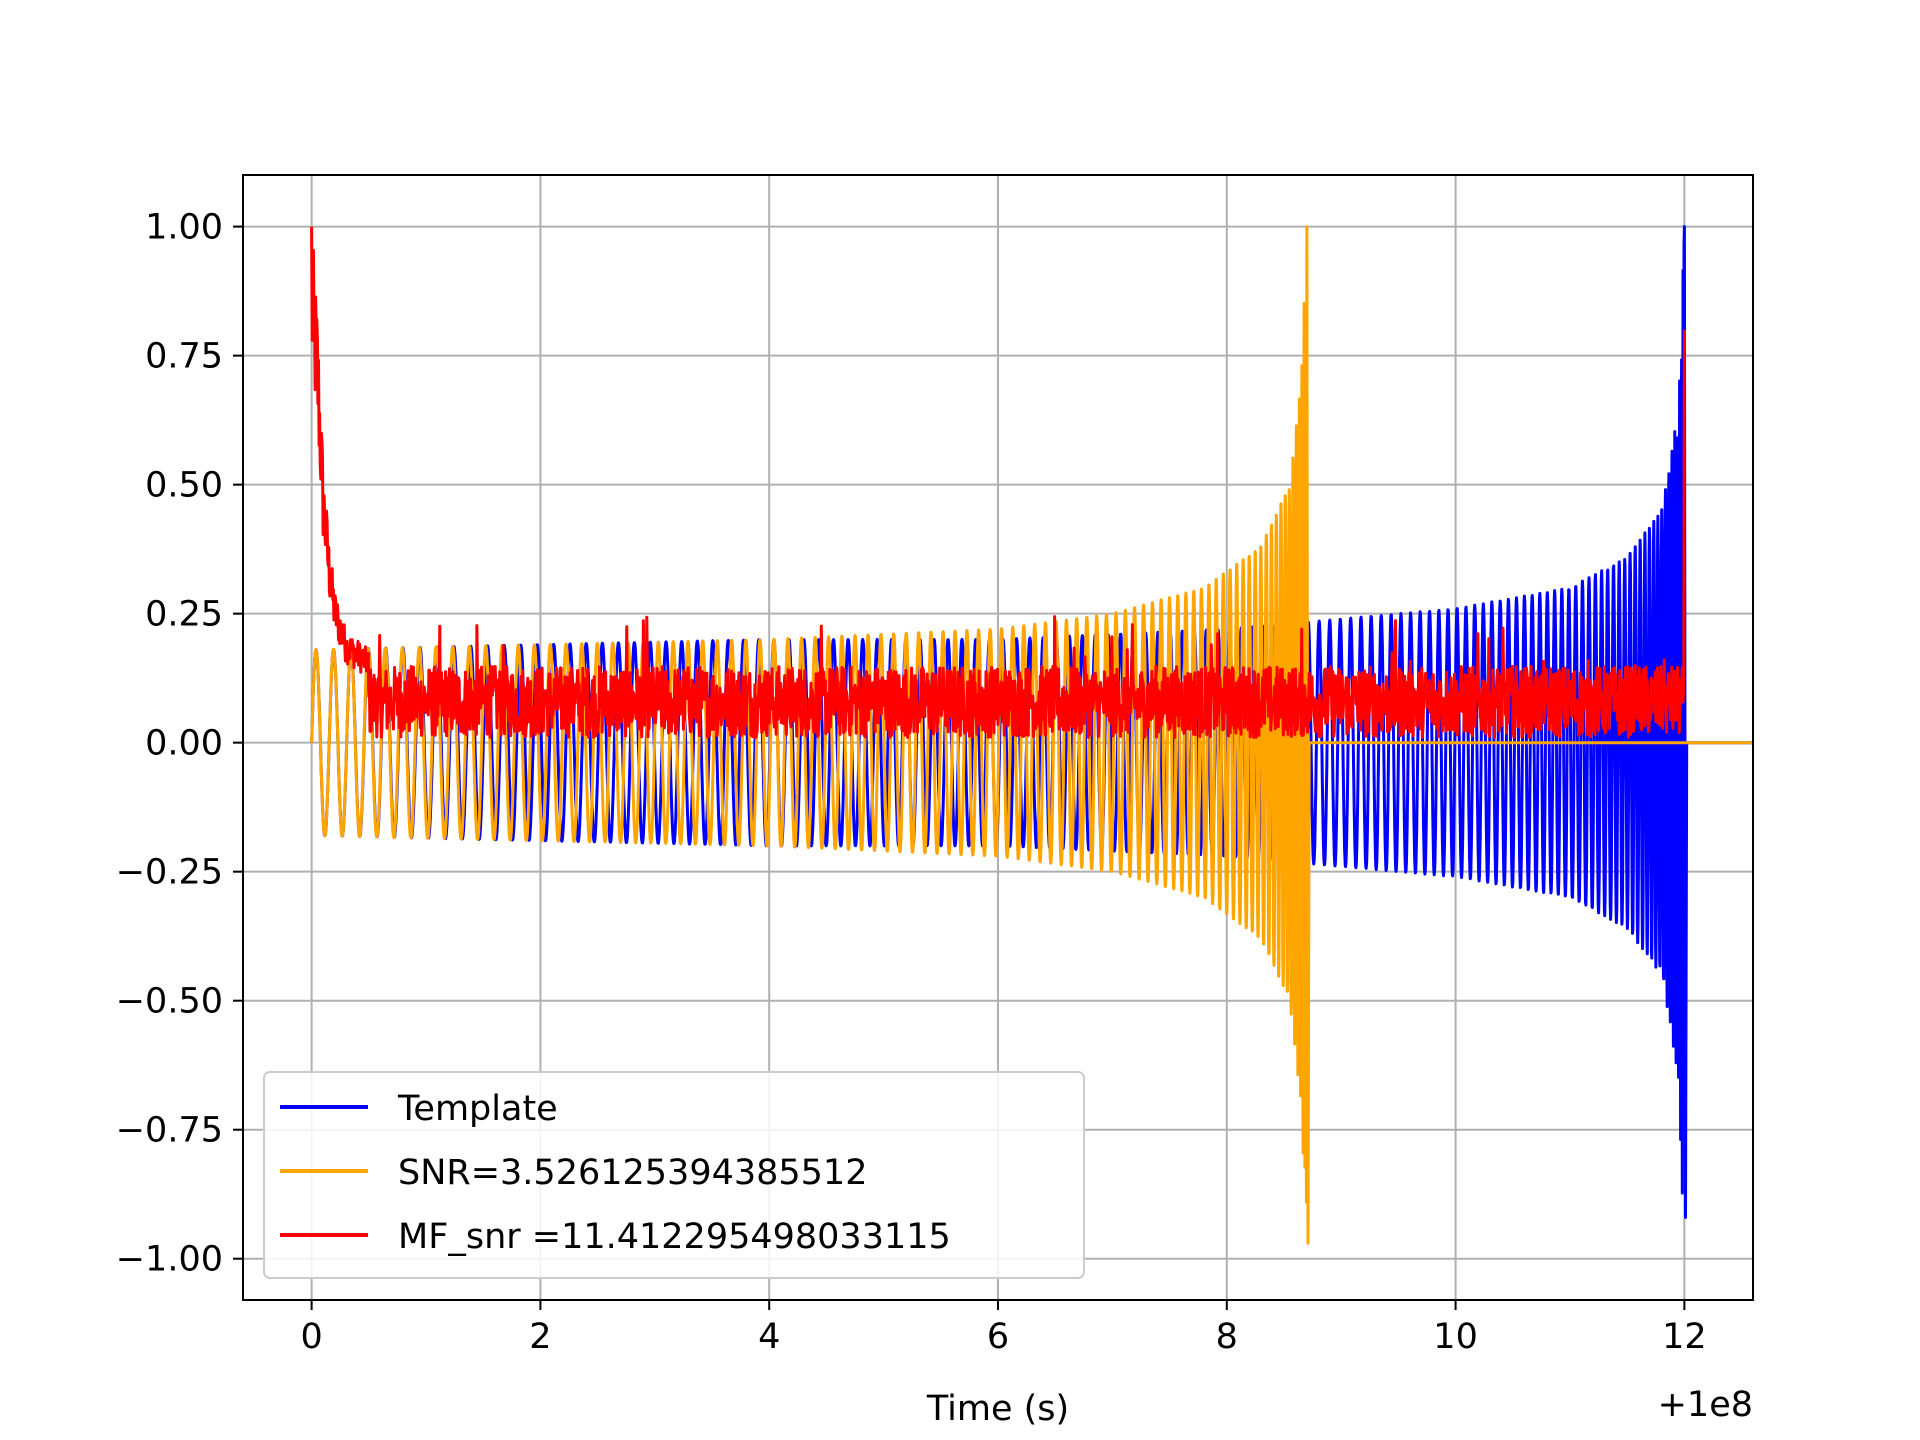 The image size is (1920, 1440). Describe the element at coordinates (1227, 1337) in the screenshot. I see `x-tick-label: 8` at that location.